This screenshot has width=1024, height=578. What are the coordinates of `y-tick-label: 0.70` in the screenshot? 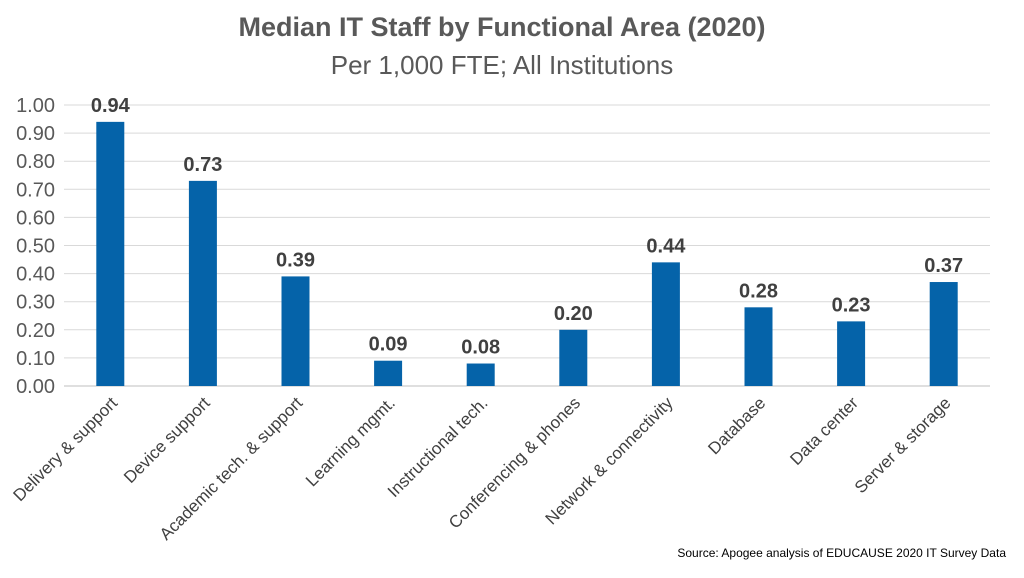 It's located at (35, 190).